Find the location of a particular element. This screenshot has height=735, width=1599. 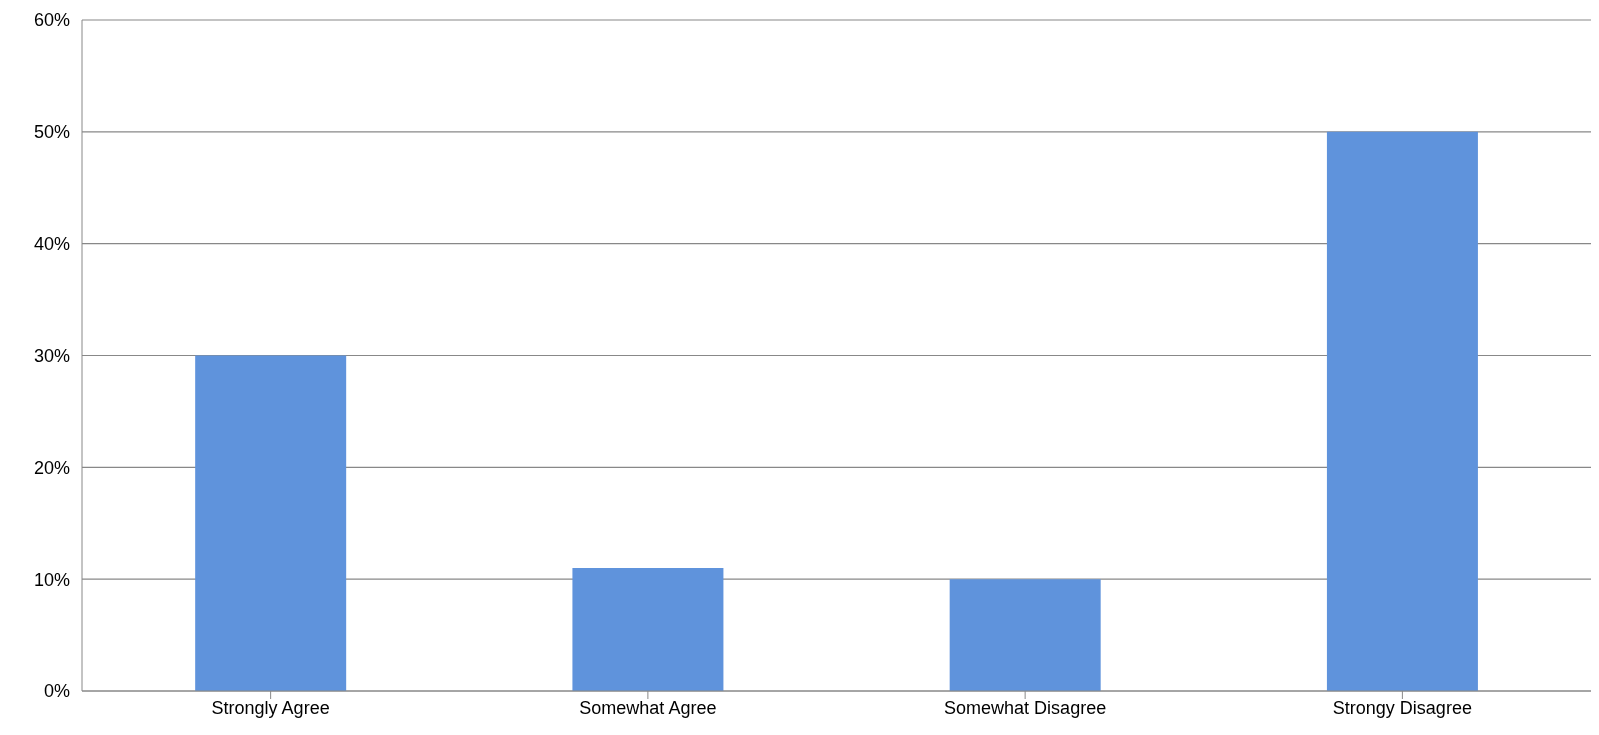

x-tick-label: Somewhat Disagree is located at coordinates (1025, 707).